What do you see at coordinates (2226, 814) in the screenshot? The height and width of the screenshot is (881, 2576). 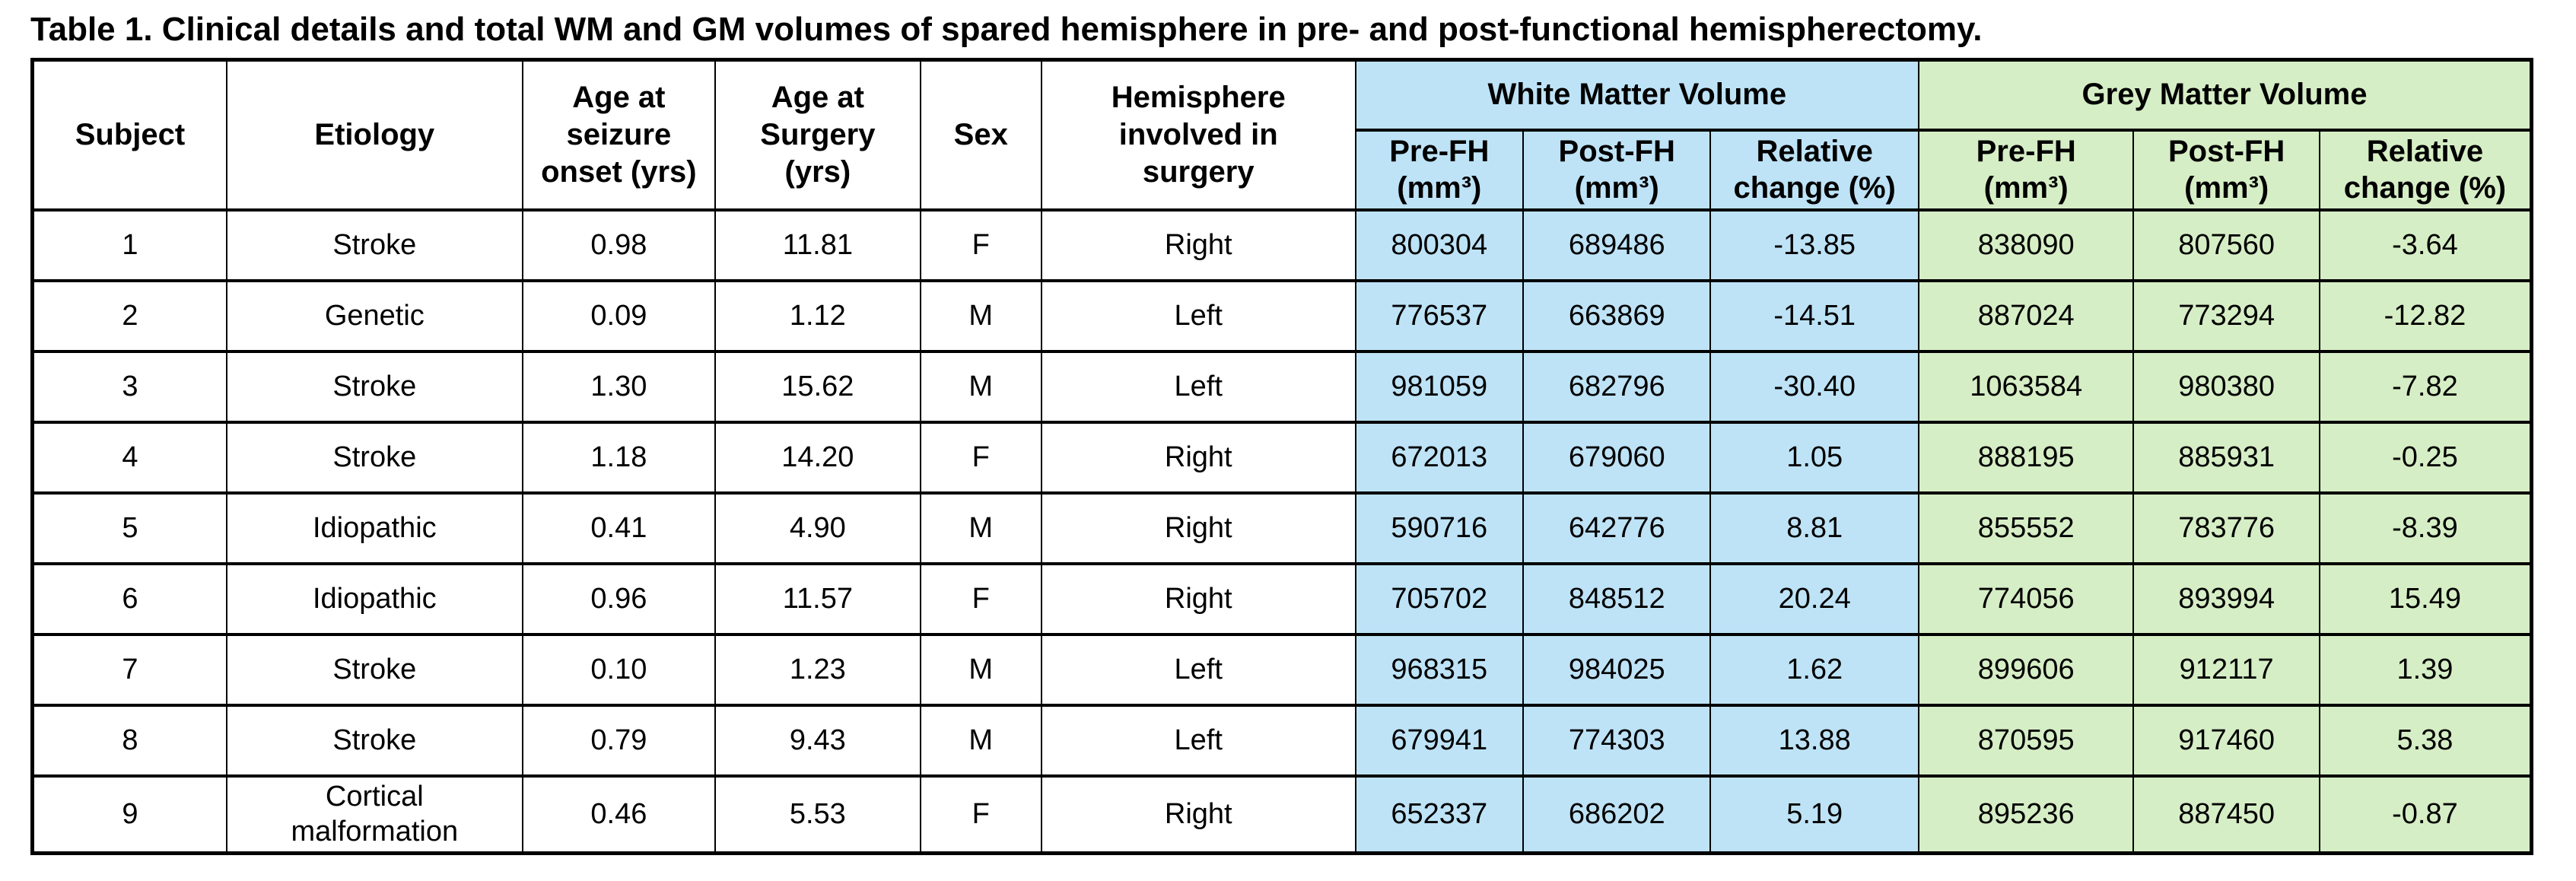 I see `cell-gm-post: 887450` at bounding box center [2226, 814].